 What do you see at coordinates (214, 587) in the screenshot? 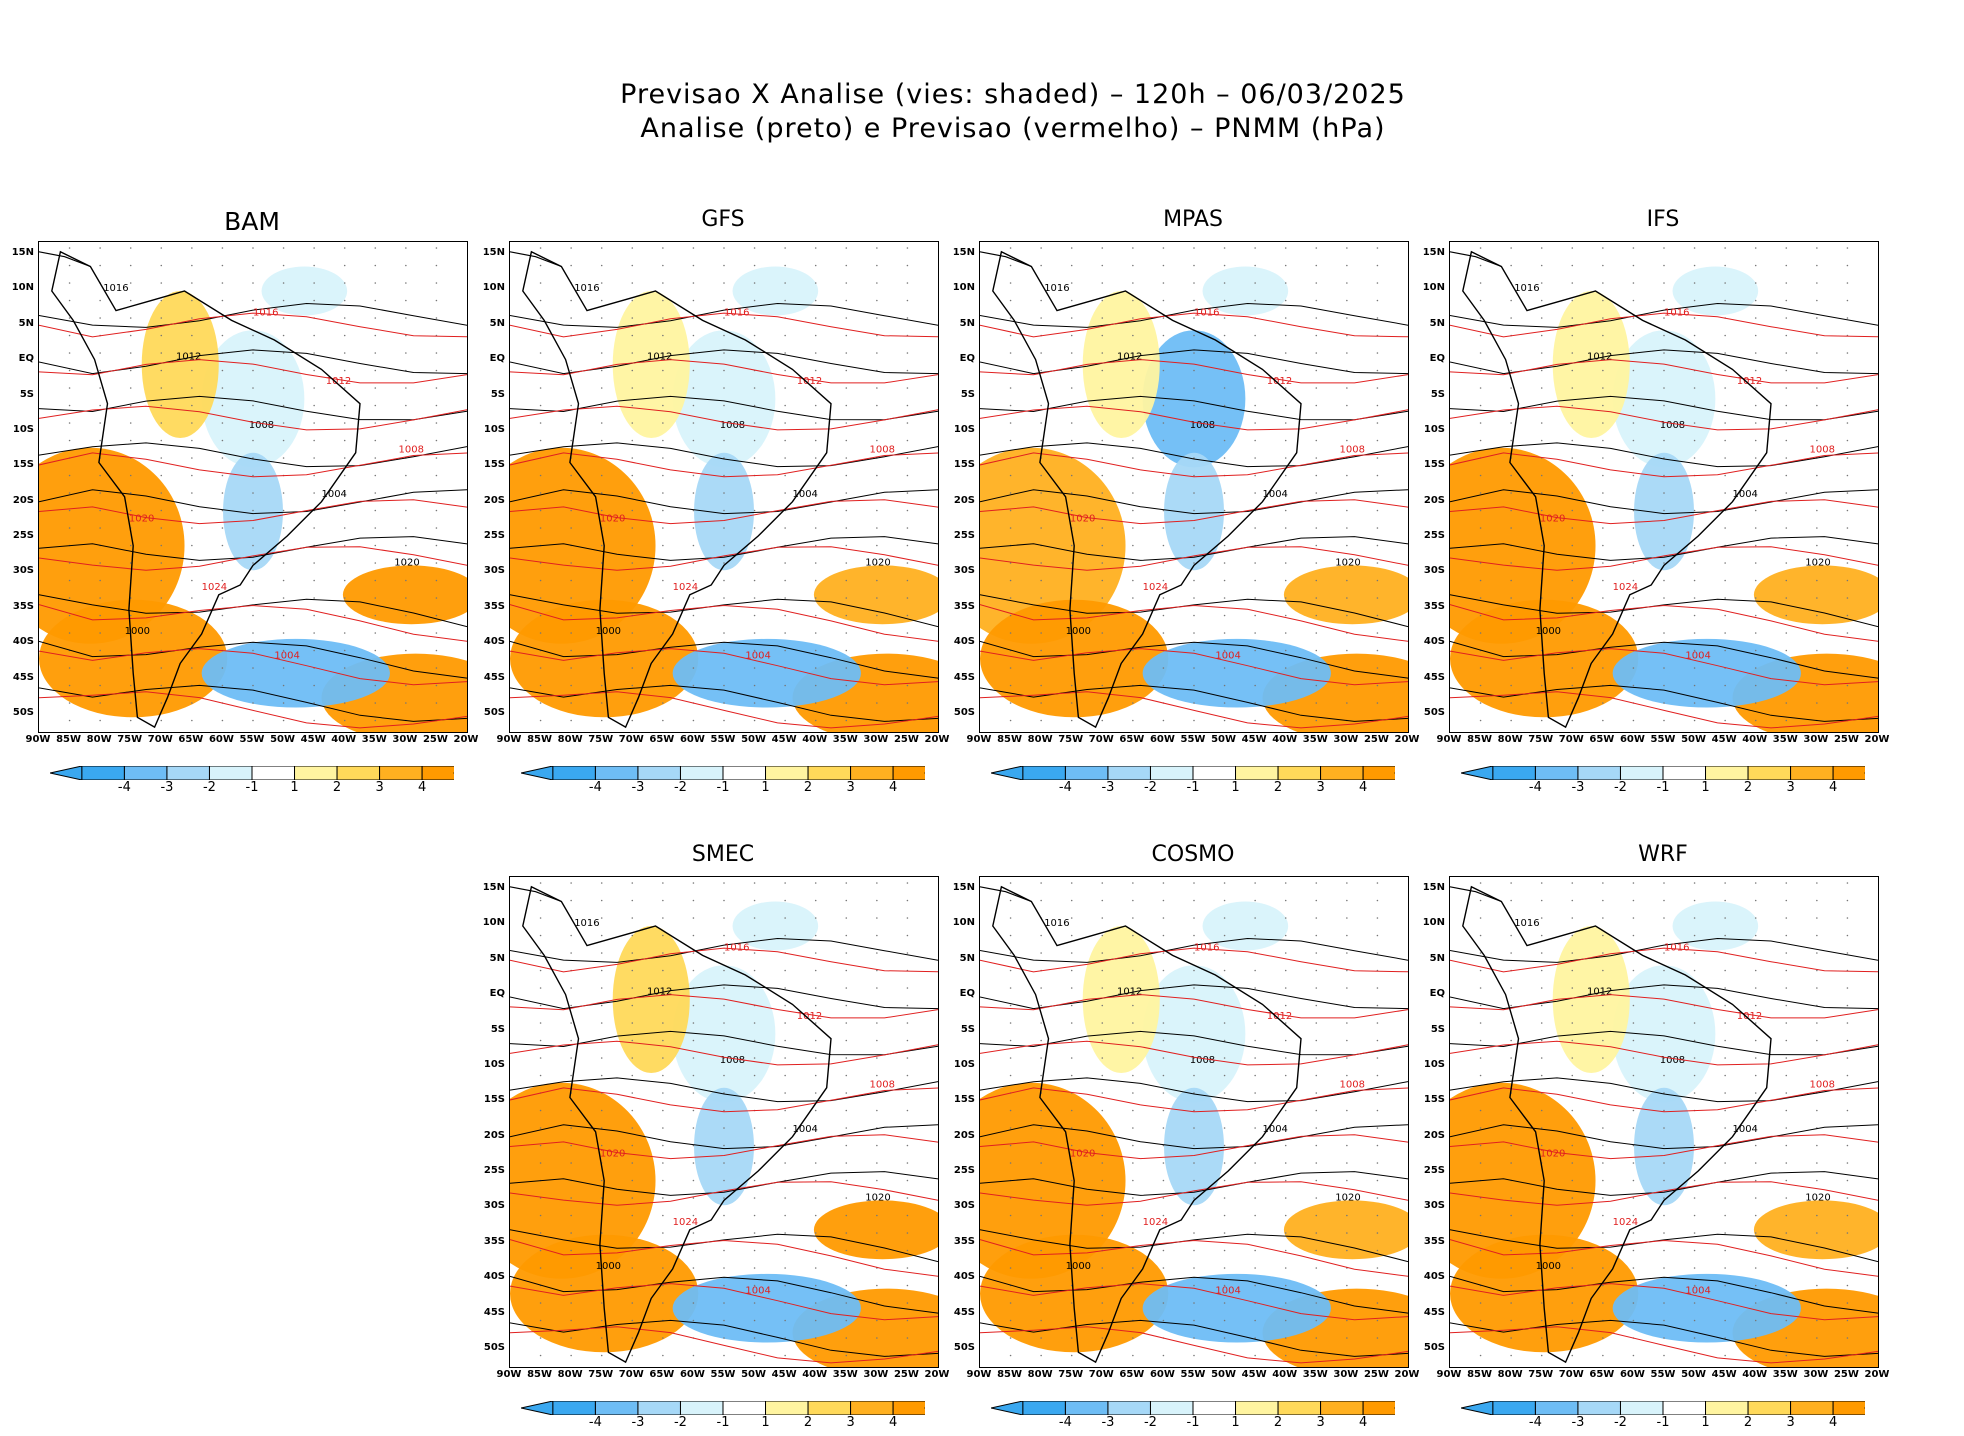
I see `forecast-contour-label: 1024` at bounding box center [214, 587].